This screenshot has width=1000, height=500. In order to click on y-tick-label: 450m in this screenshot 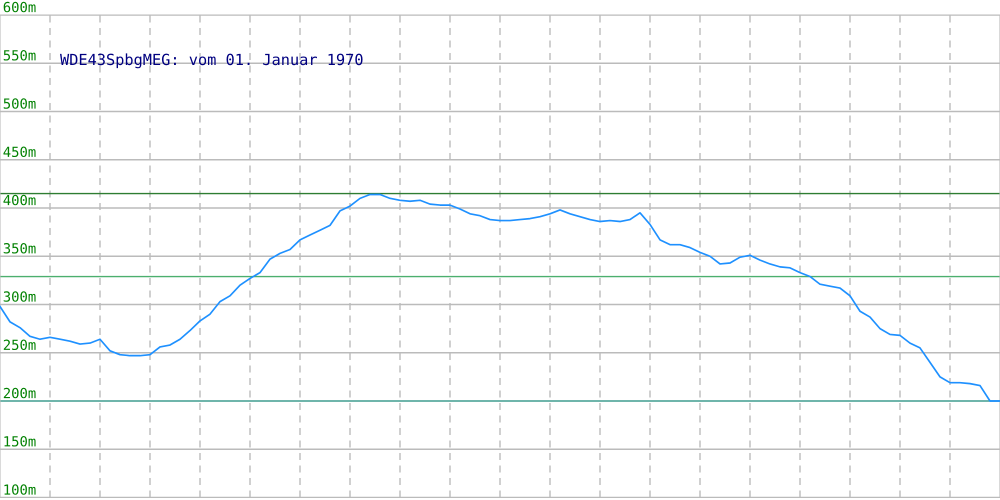, I will do `click(19, 152)`.